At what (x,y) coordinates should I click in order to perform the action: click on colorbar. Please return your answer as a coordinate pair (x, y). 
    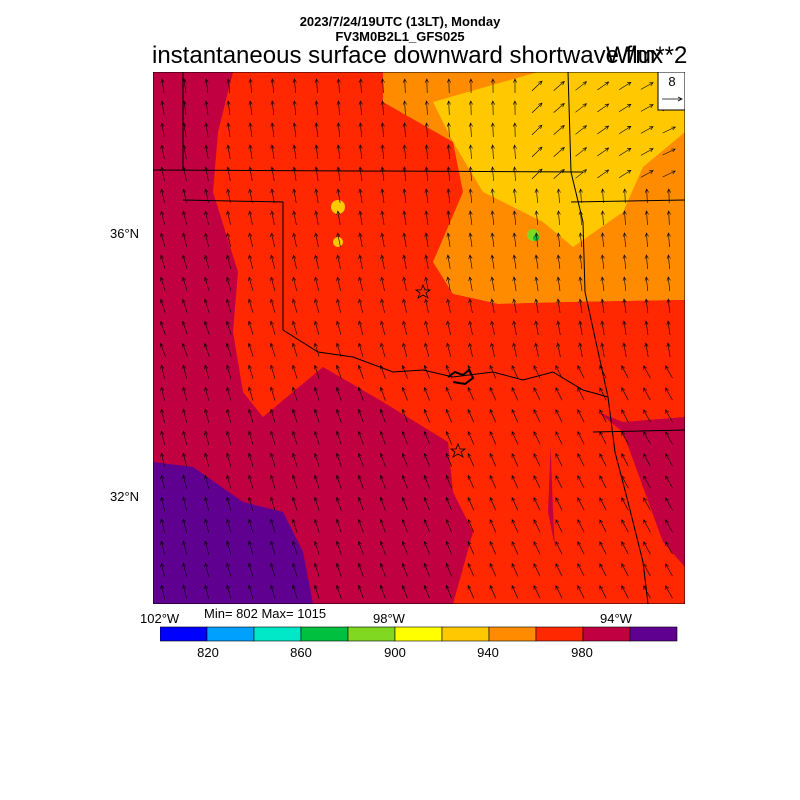
    Looking at the image, I should click on (419, 634).